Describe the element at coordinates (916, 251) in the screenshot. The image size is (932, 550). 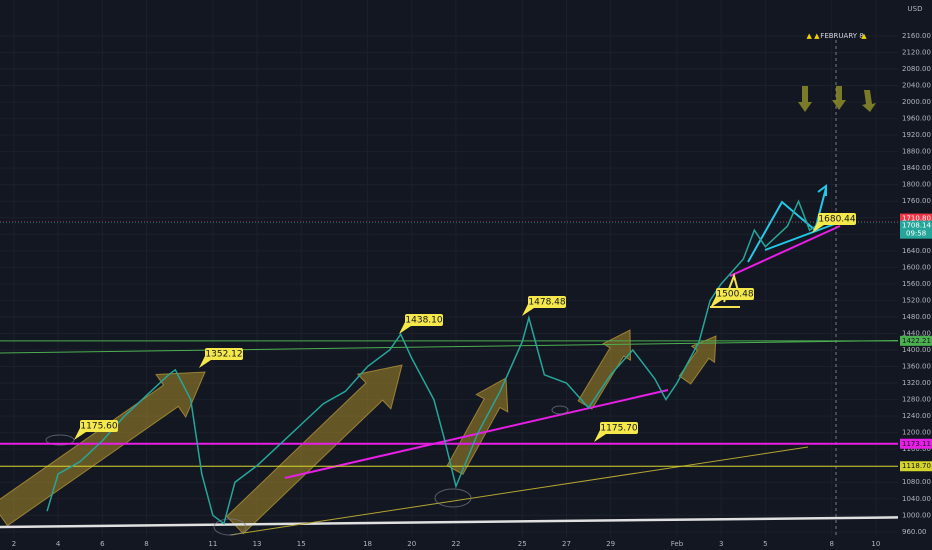
I see `y-tick-label: 1640.00` at that location.